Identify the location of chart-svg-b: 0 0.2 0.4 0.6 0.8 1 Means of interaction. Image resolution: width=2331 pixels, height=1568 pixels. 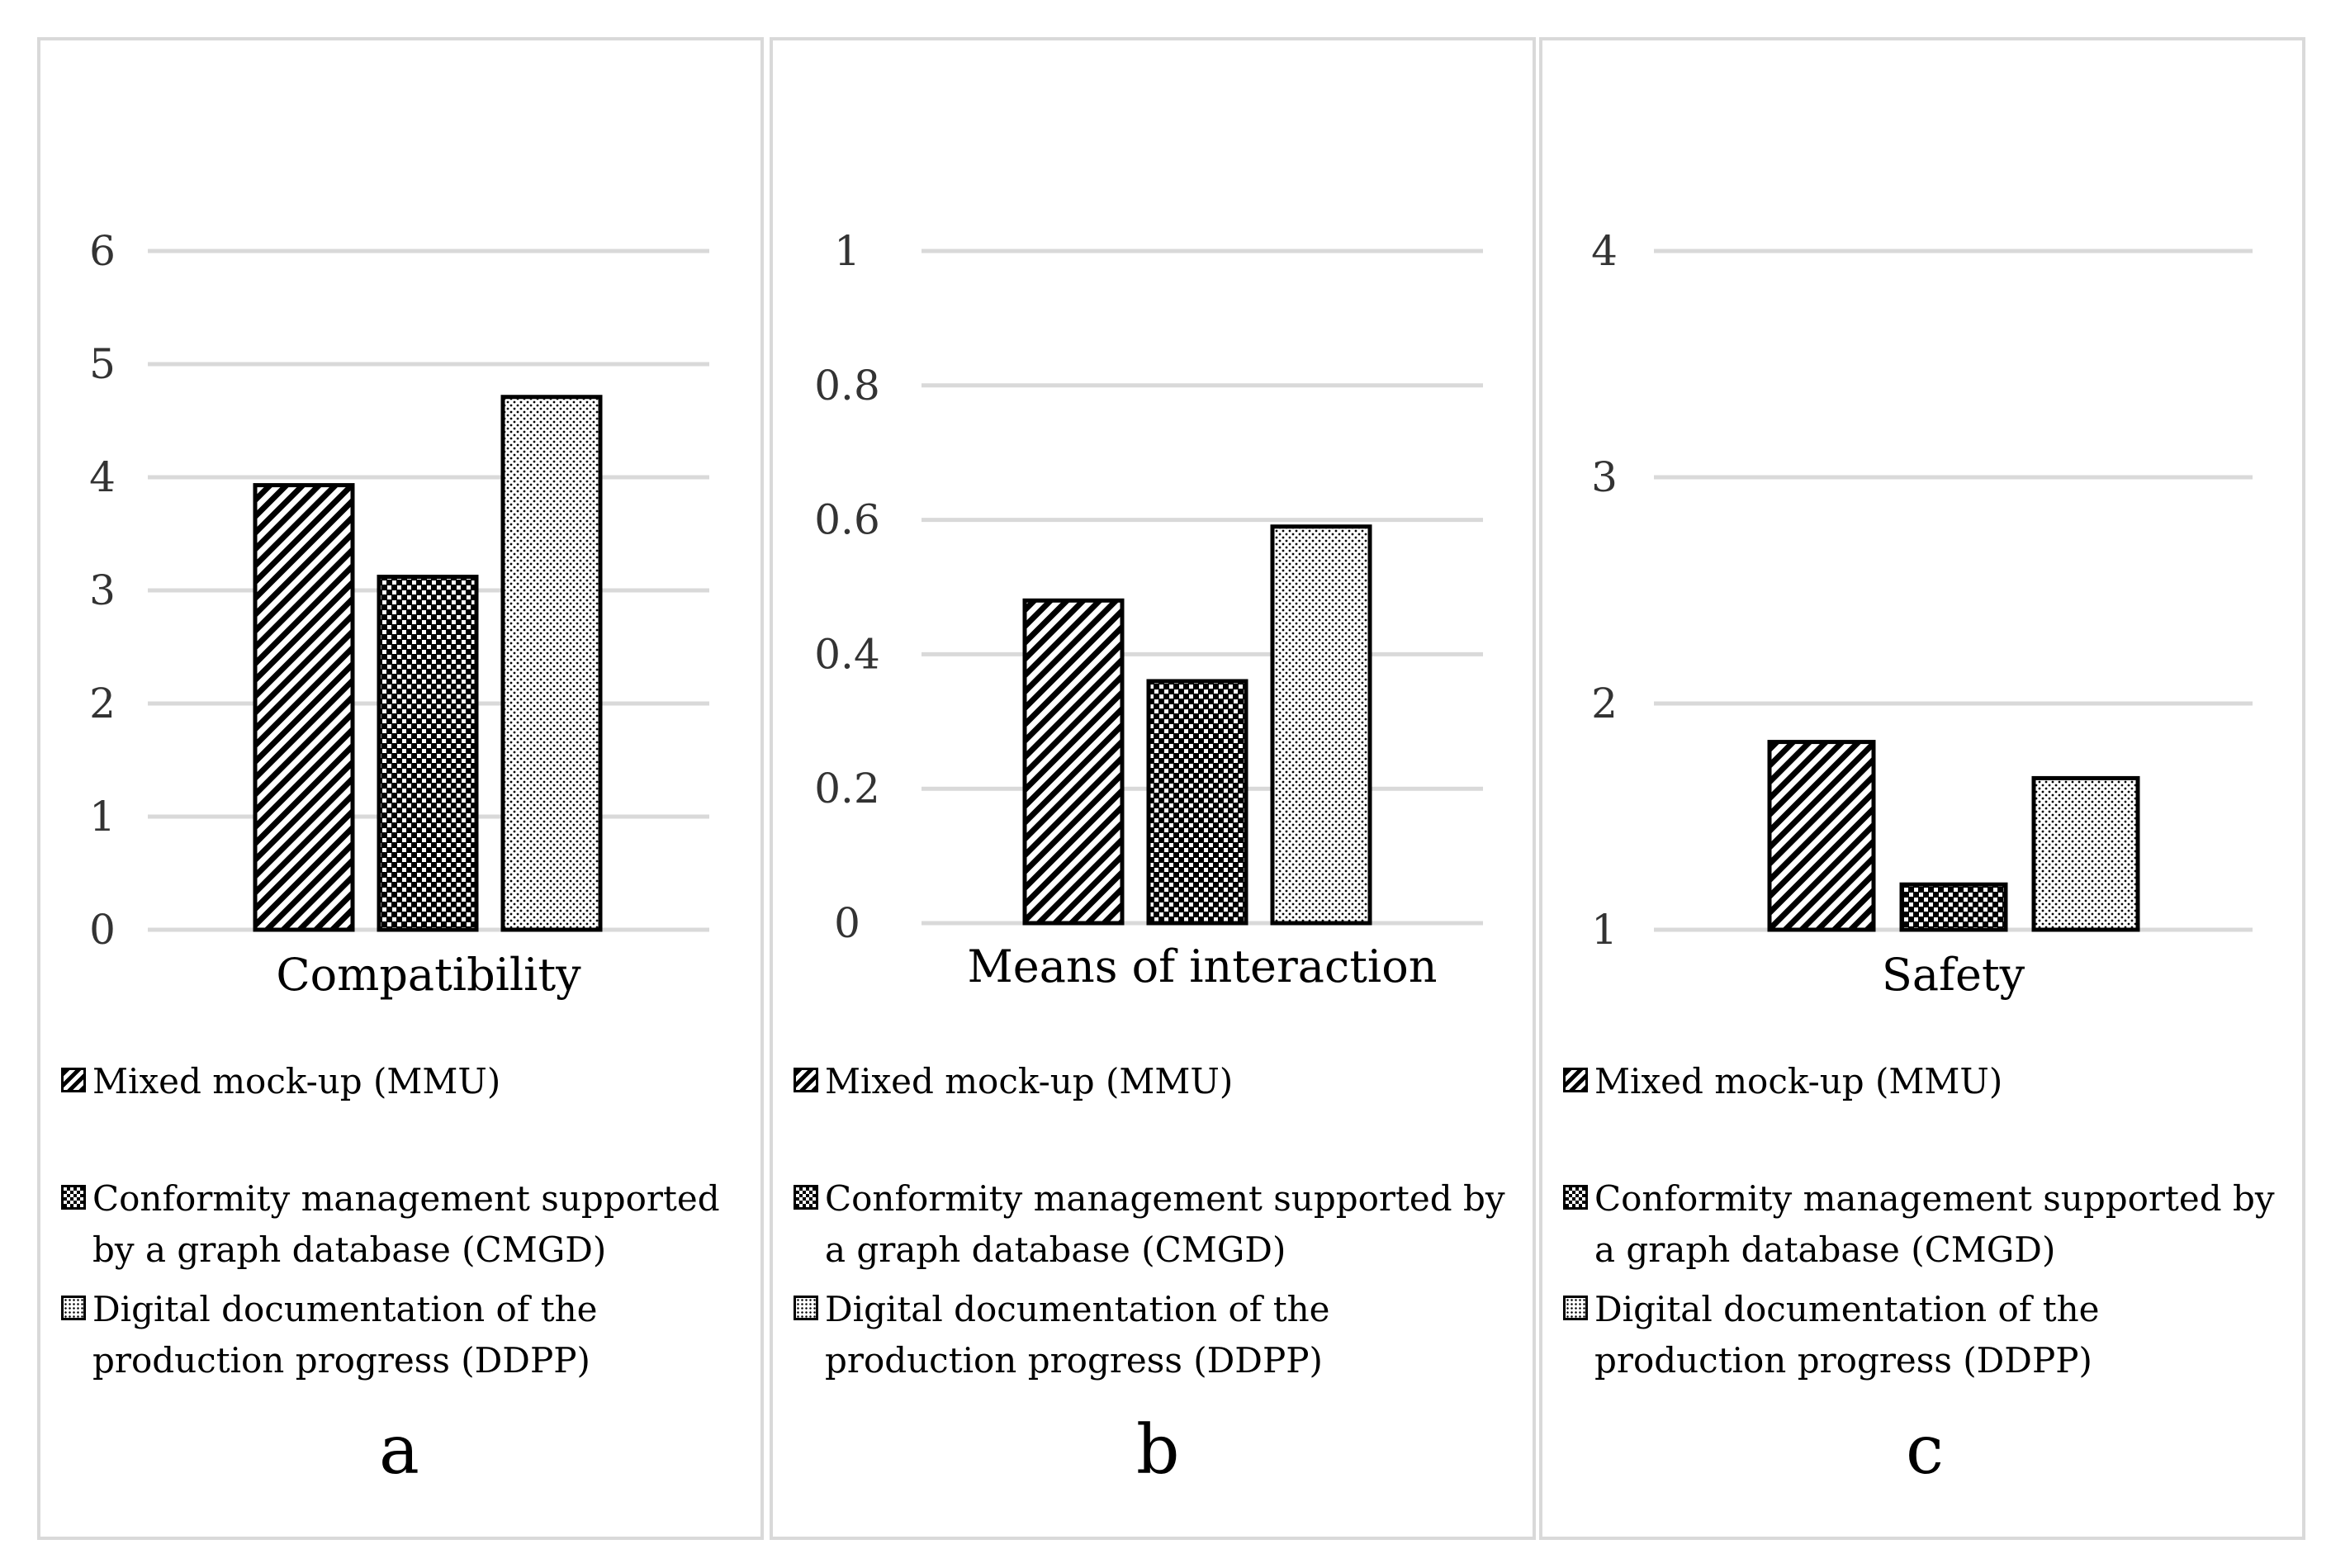
(1149, 609).